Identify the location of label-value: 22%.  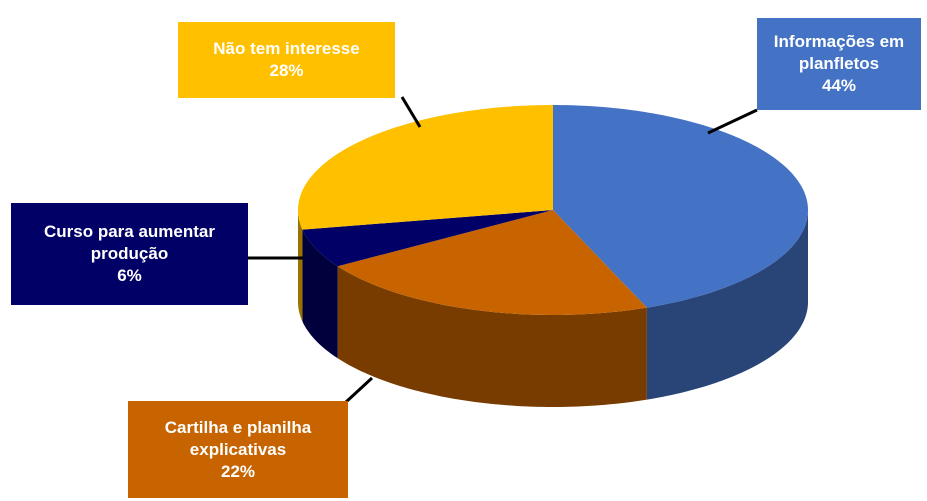
(238, 471).